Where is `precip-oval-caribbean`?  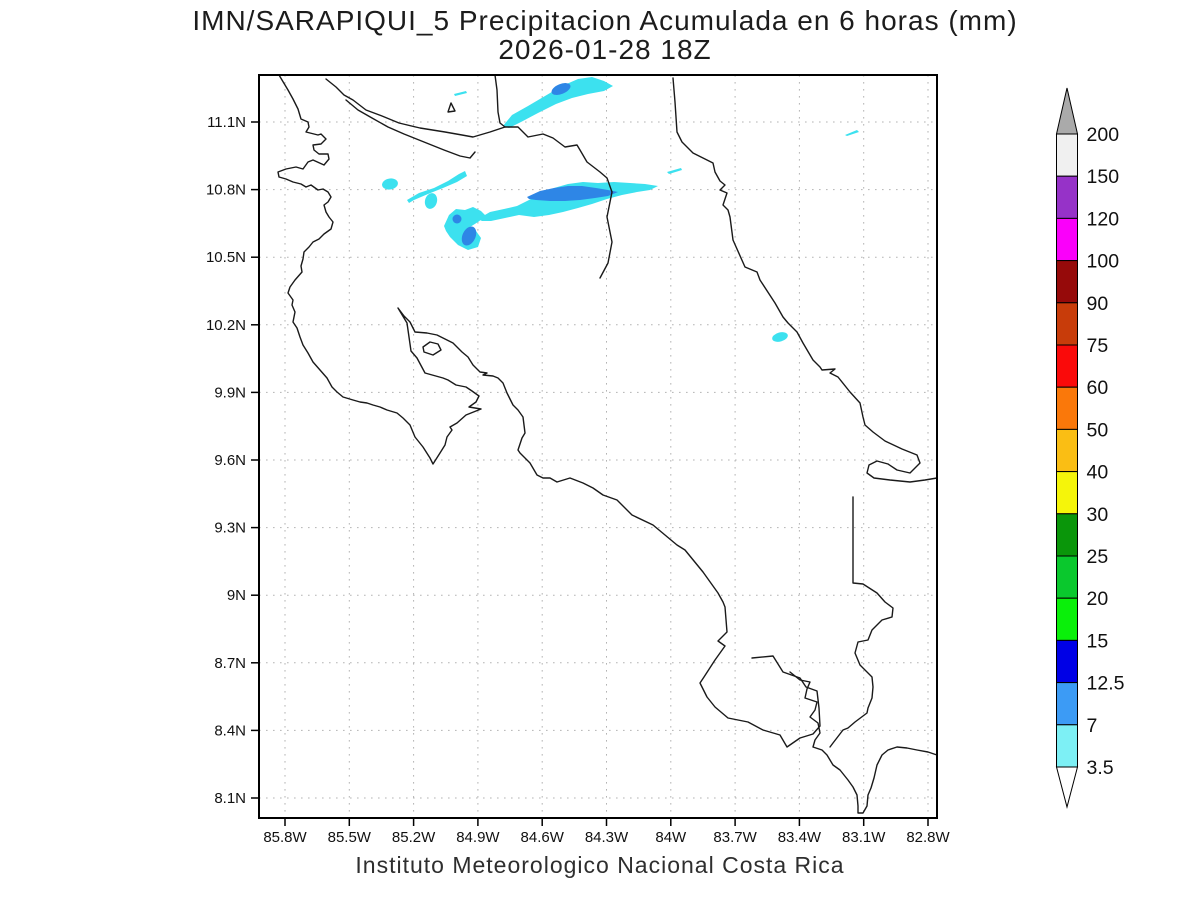
precip-oval-caribbean is located at coordinates (780, 337).